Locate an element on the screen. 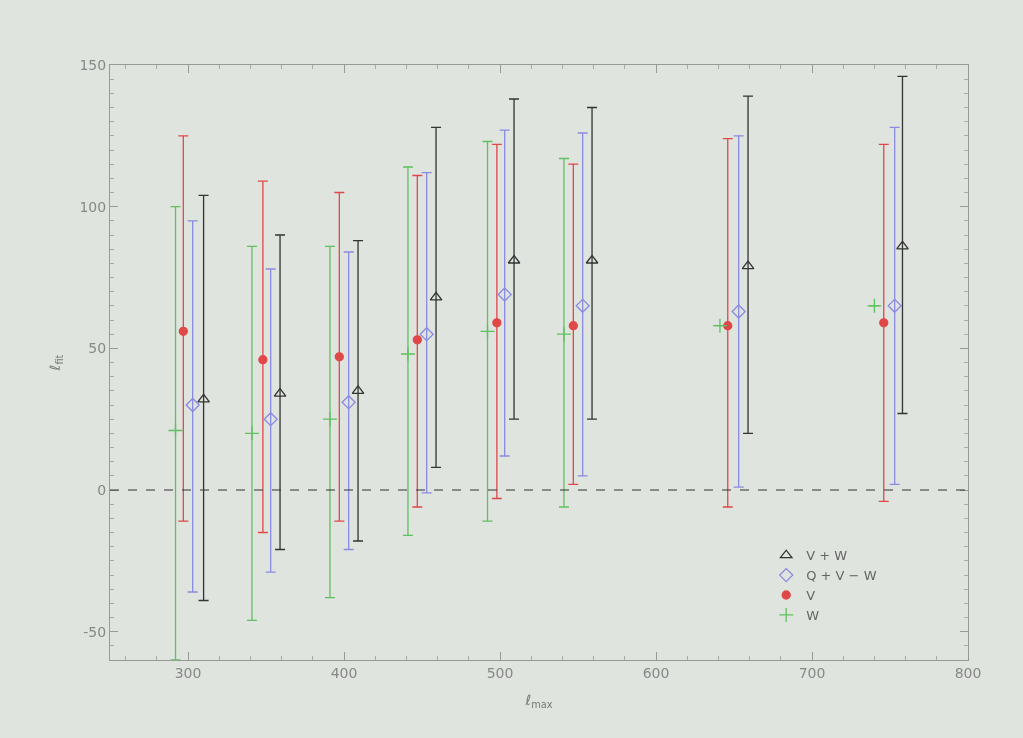  legend-label: Q + V − W is located at coordinates (841, 576).